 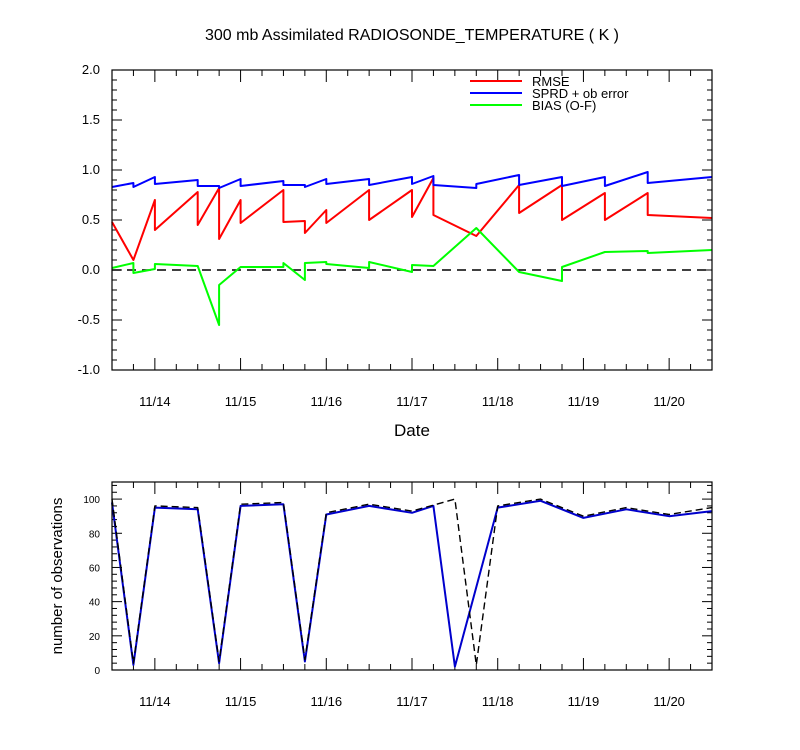 I want to click on y-tick-label: -0.5, so click(x=89, y=319).